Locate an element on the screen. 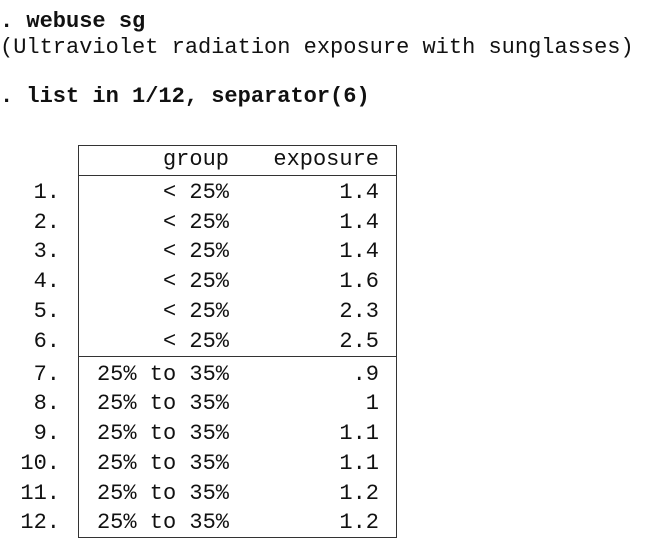 The image size is (663, 560). command: . webuse sg is located at coordinates (73, 21).